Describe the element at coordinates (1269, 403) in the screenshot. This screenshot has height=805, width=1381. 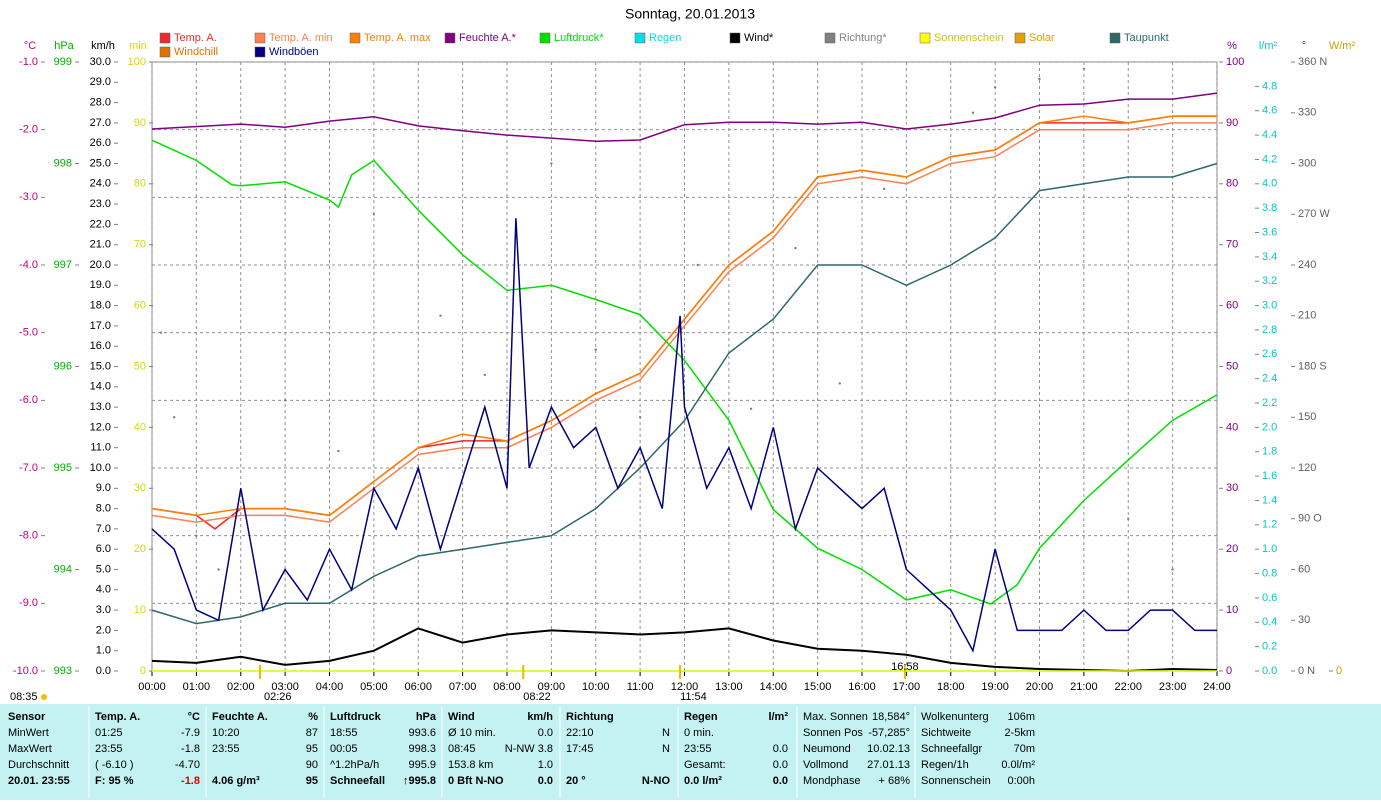
I see `y-tick-label: 2.2` at that location.